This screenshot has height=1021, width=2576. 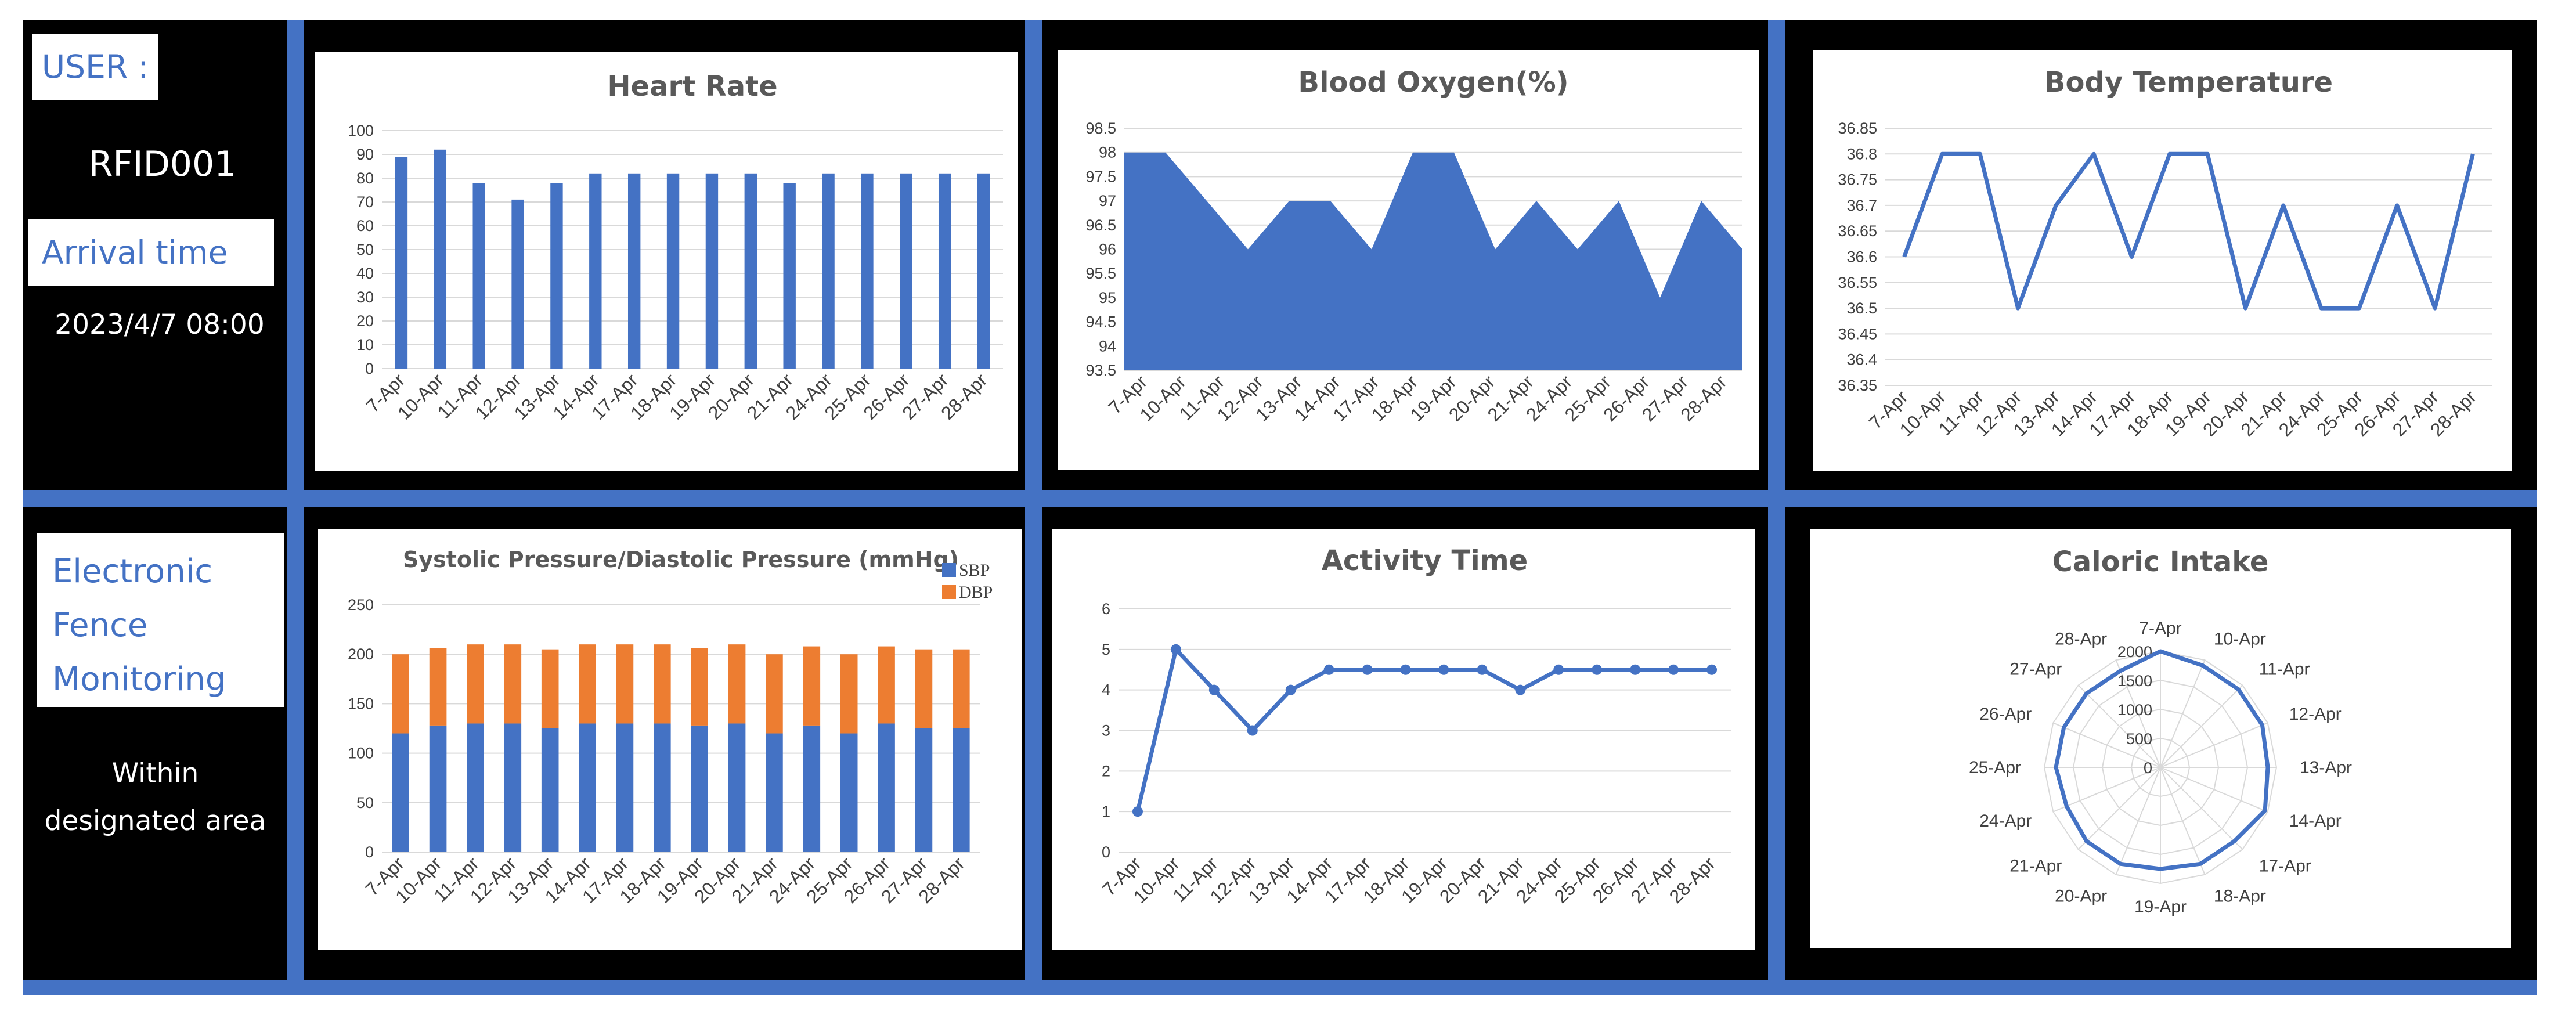 What do you see at coordinates (1857, 231) in the screenshot?
I see `y-tick-label: 36.65` at bounding box center [1857, 231].